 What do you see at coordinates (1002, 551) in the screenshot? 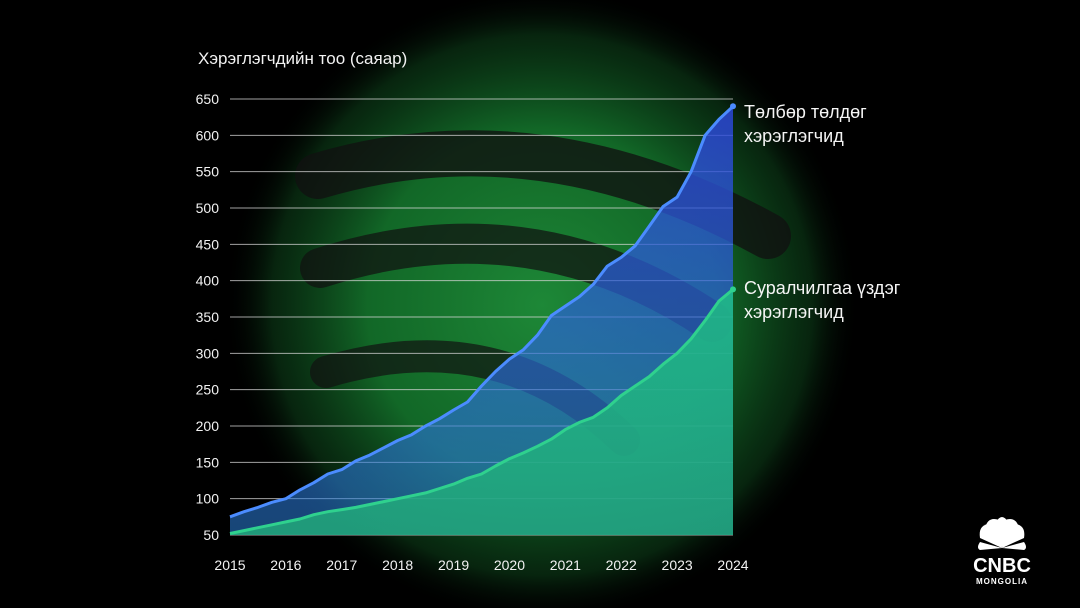
I see `cnbc-logo: CNBC MONGOLIA` at bounding box center [1002, 551].